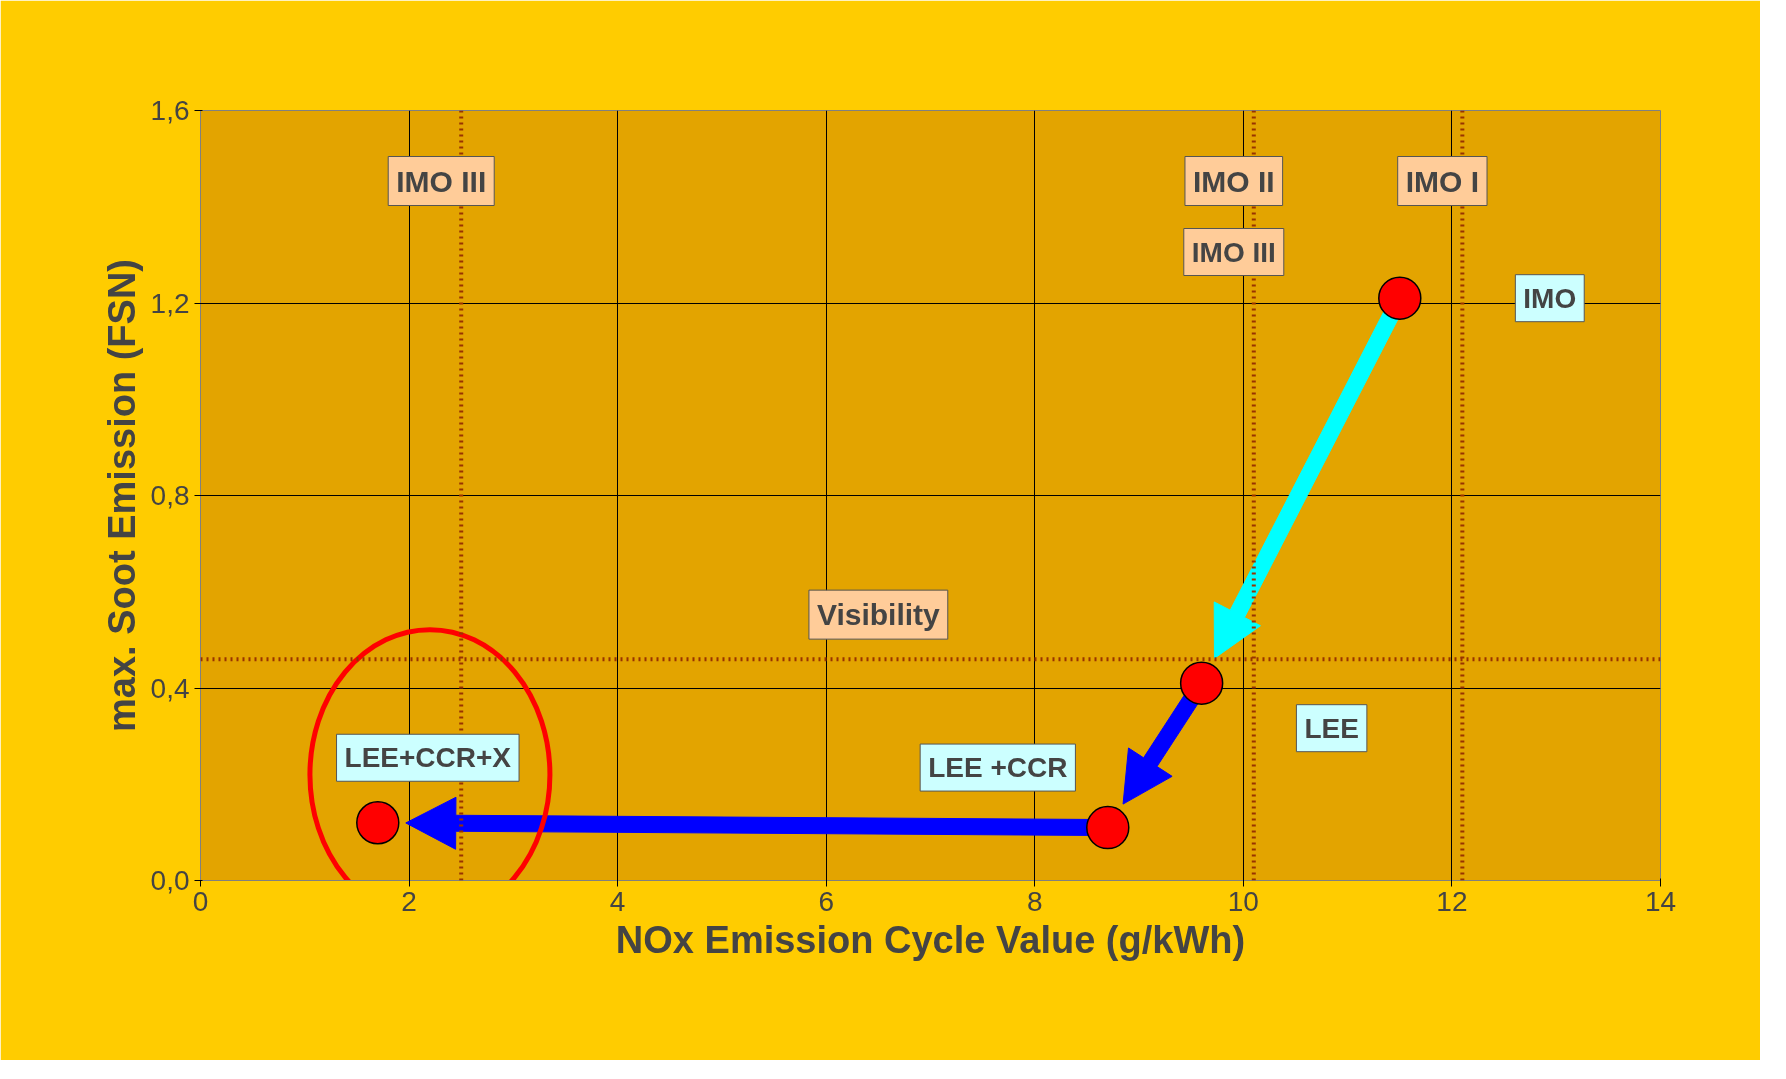  Describe the element at coordinates (617, 901) in the screenshot. I see `x-tick-label: 4` at that location.